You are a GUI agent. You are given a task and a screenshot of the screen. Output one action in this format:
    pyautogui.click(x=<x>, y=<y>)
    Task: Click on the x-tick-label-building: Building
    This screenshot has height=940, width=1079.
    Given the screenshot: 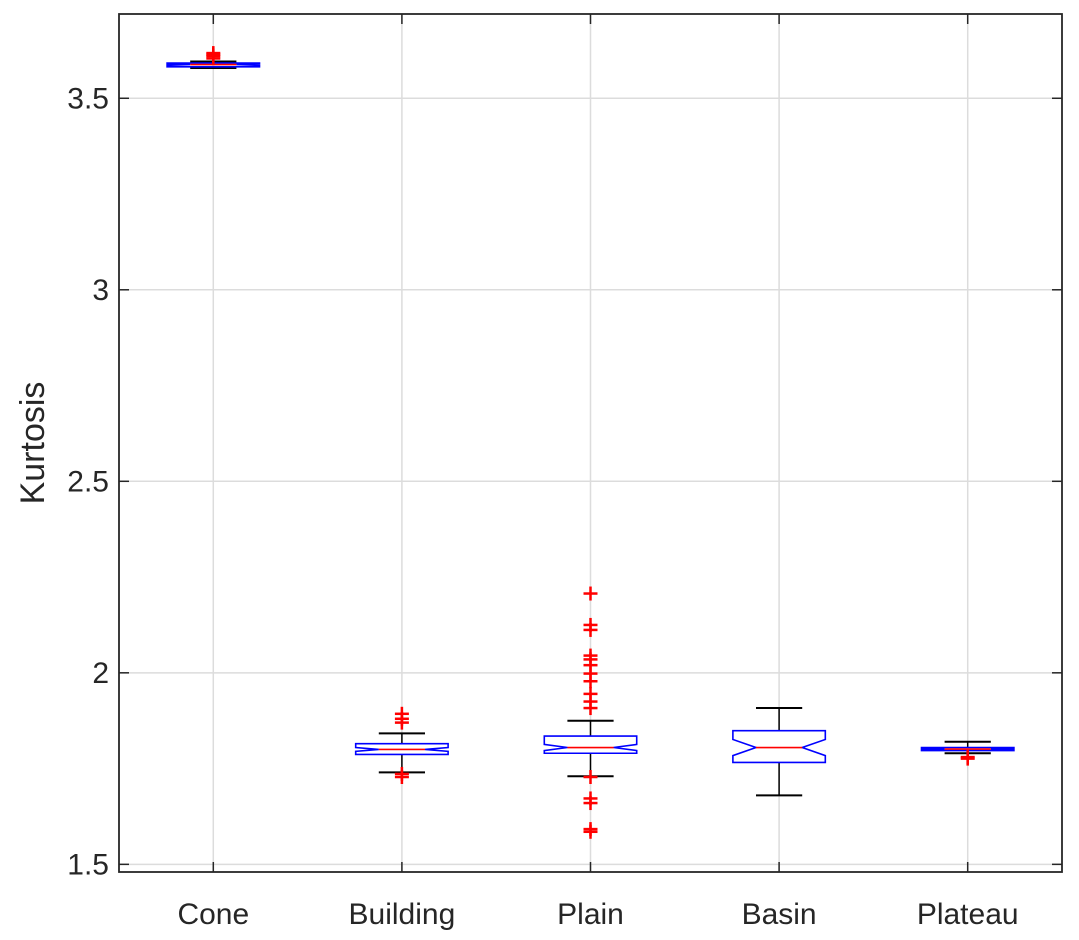 What is the action you would take?
    pyautogui.click(x=402, y=914)
    